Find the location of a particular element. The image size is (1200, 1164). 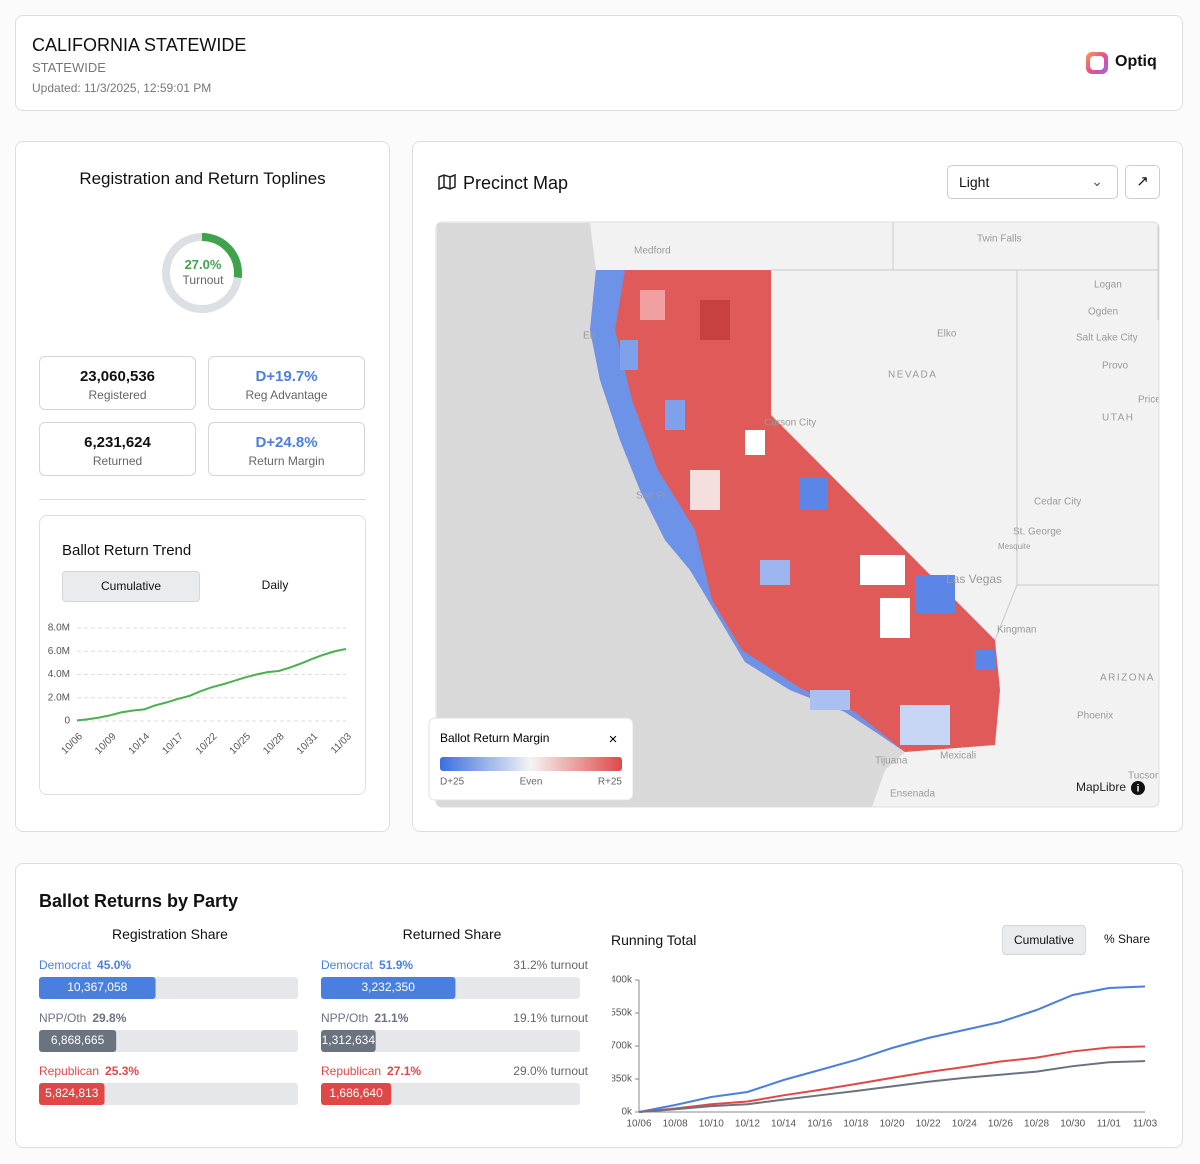

page-title: CALIFORNIA STATEWIDE is located at coordinates (139, 45).